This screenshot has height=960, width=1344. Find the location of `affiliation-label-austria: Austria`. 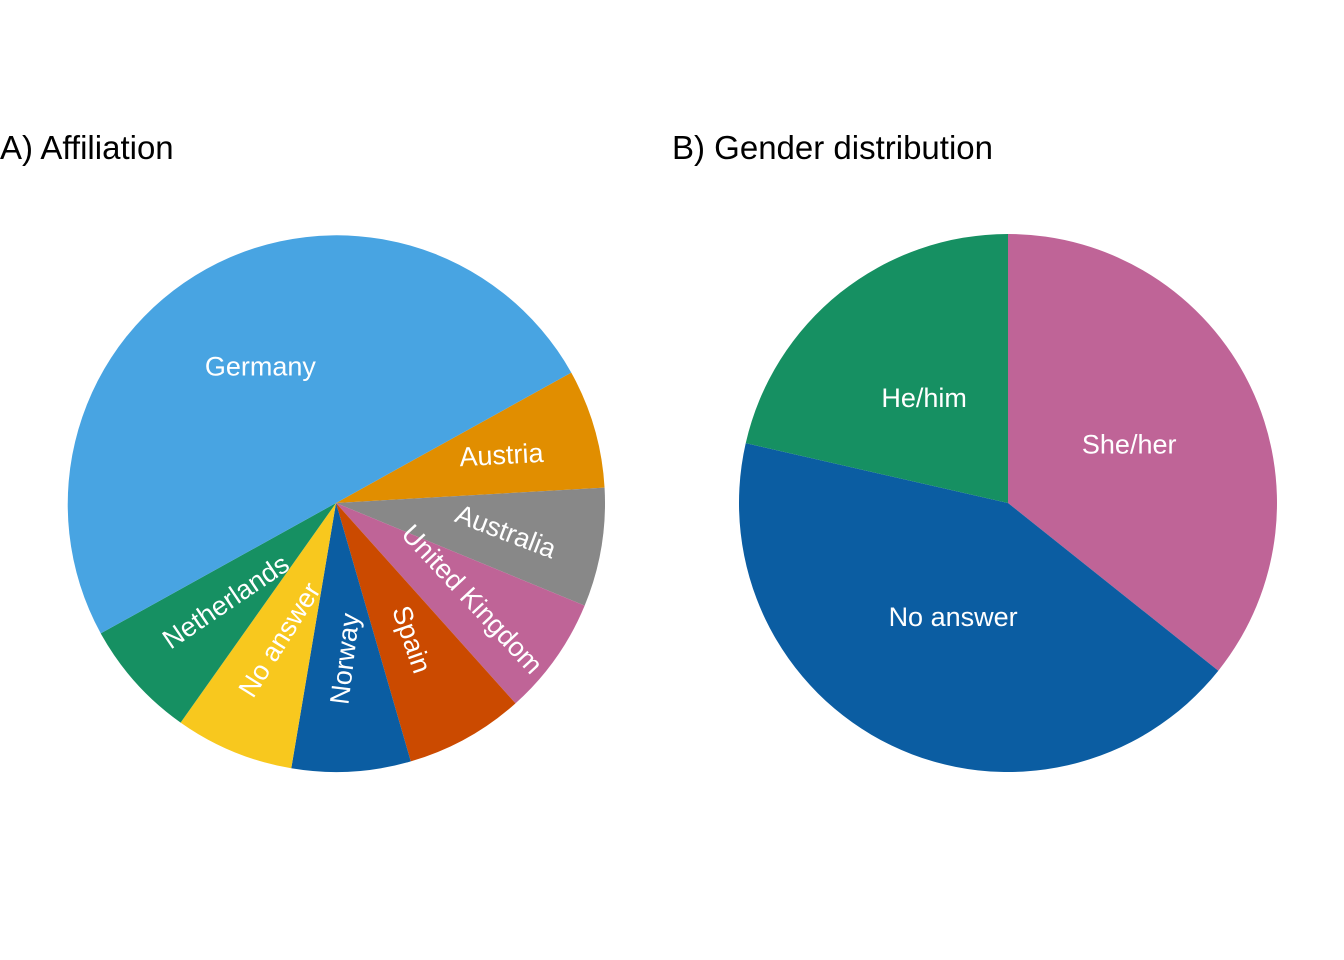

affiliation-label-austria: Austria is located at coordinates (502, 455).